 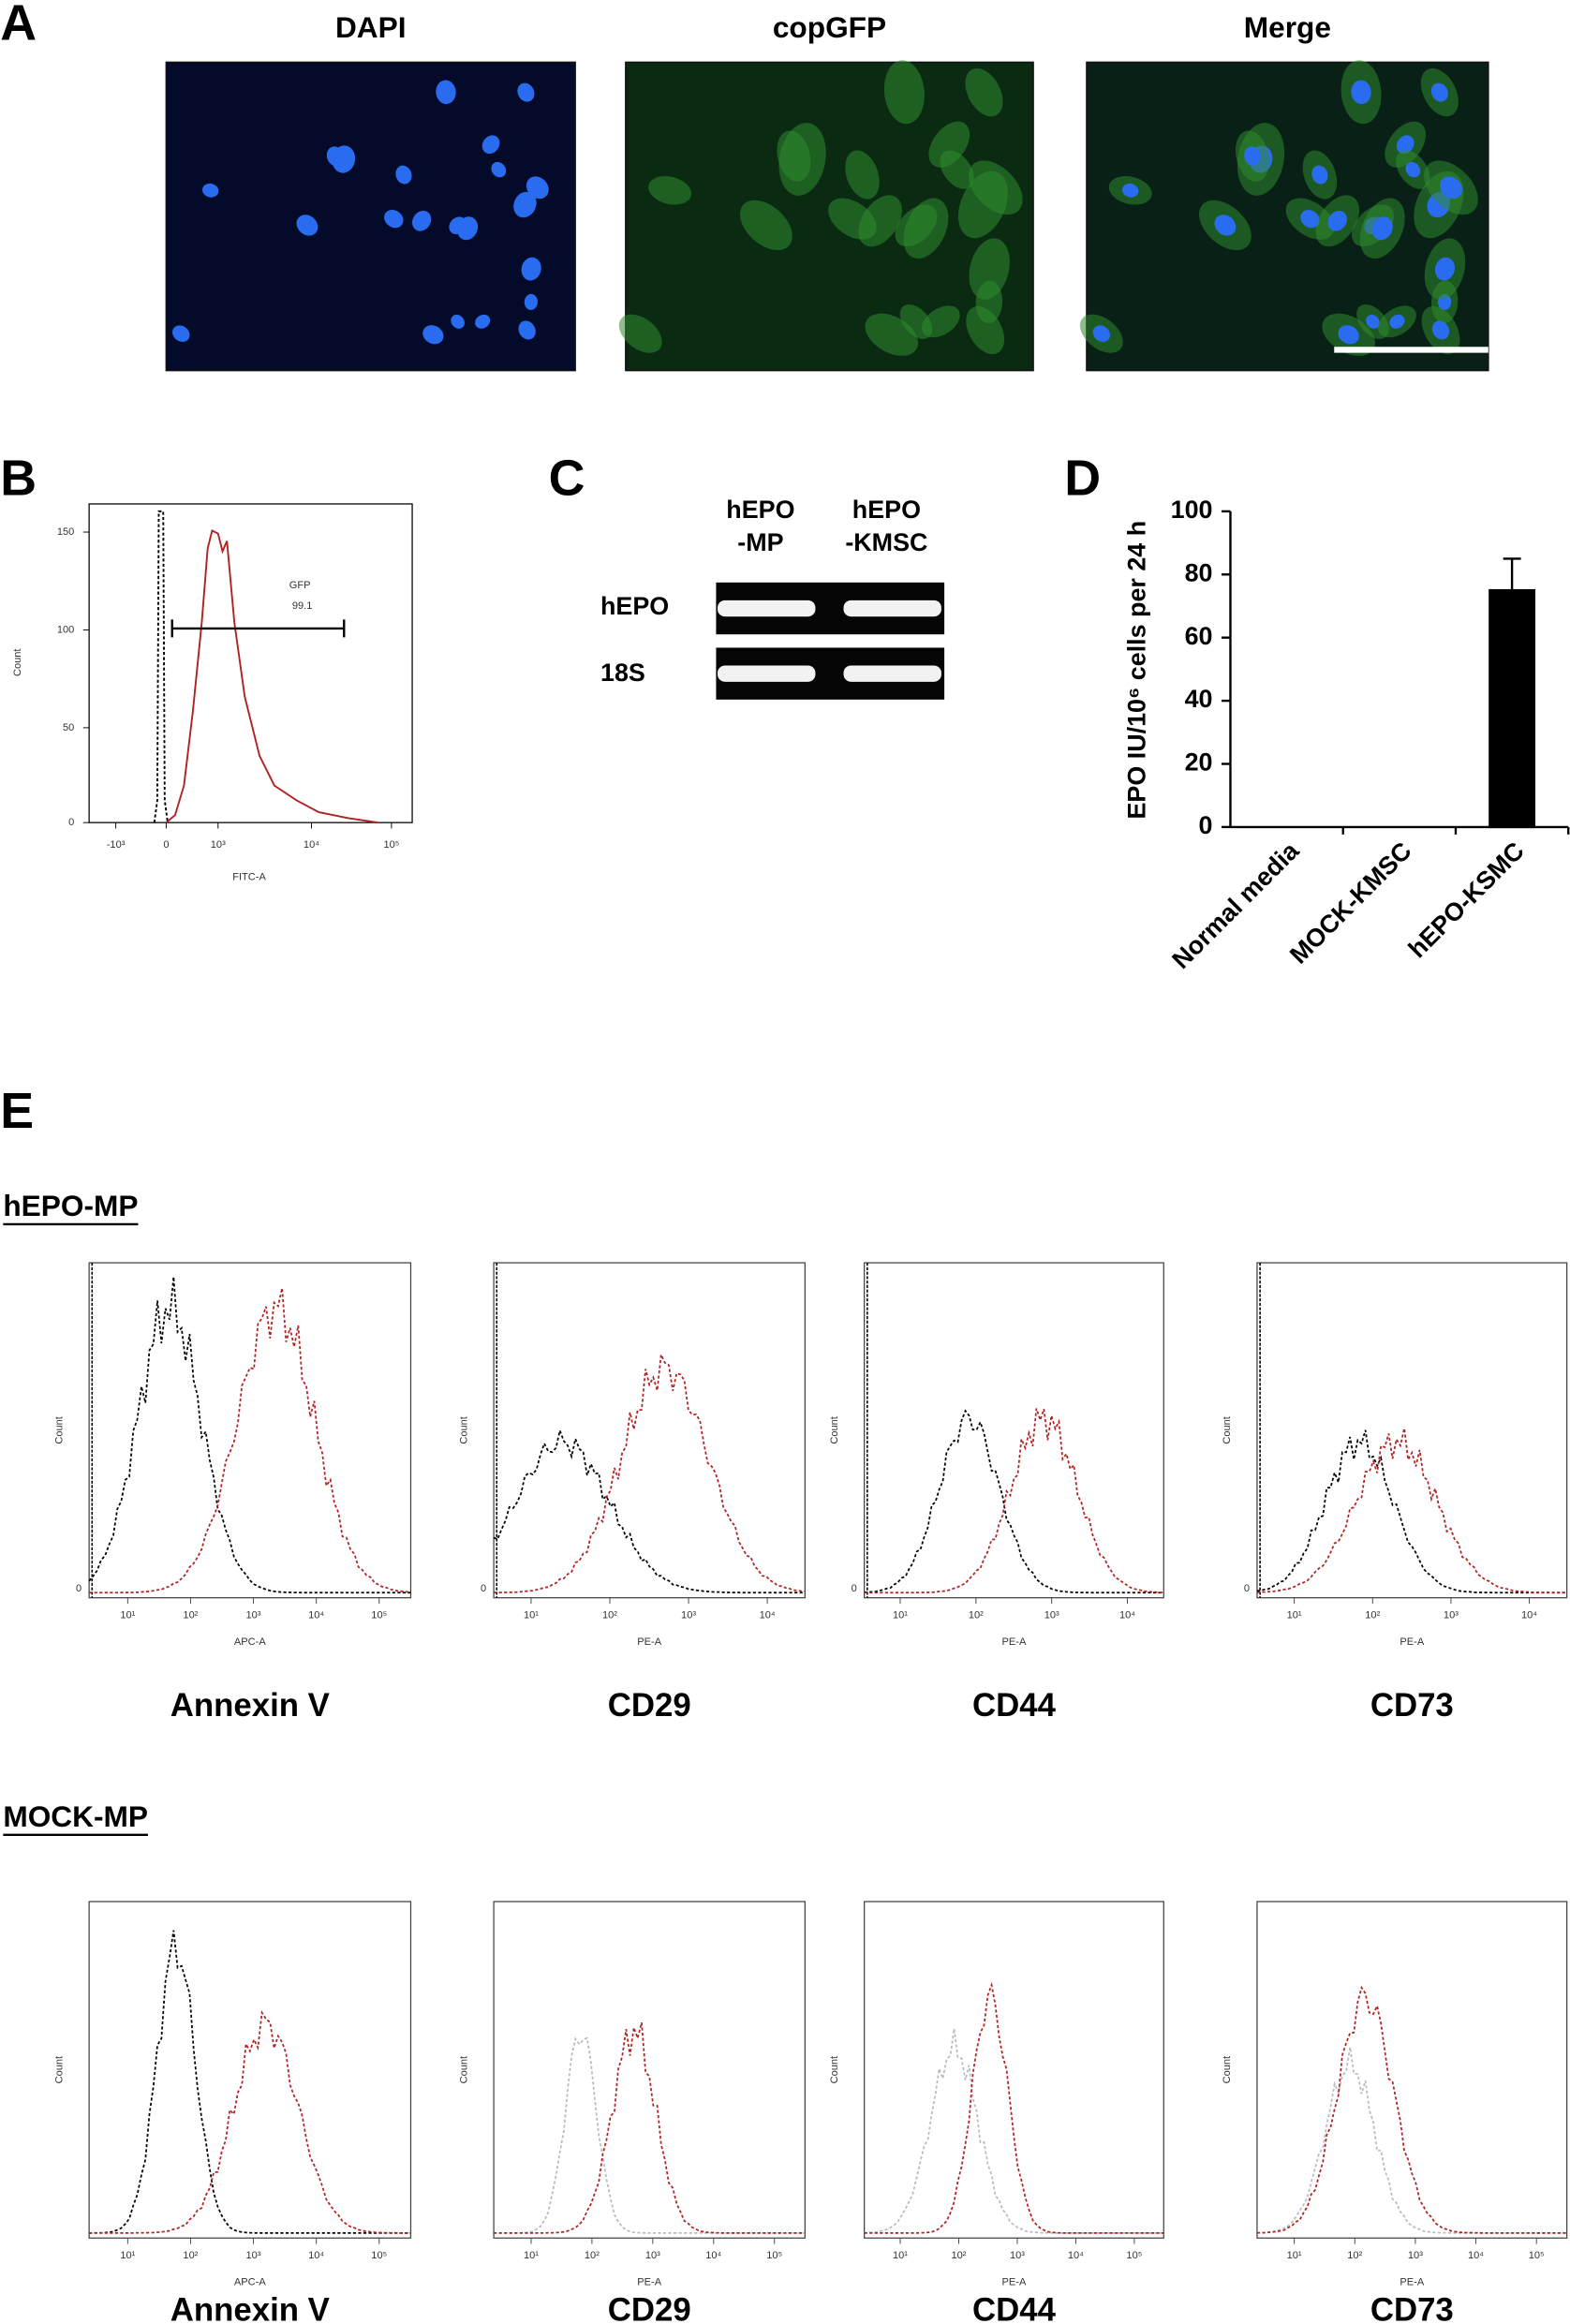 I want to click on y-tick-label: 40, so click(x=1199, y=699).